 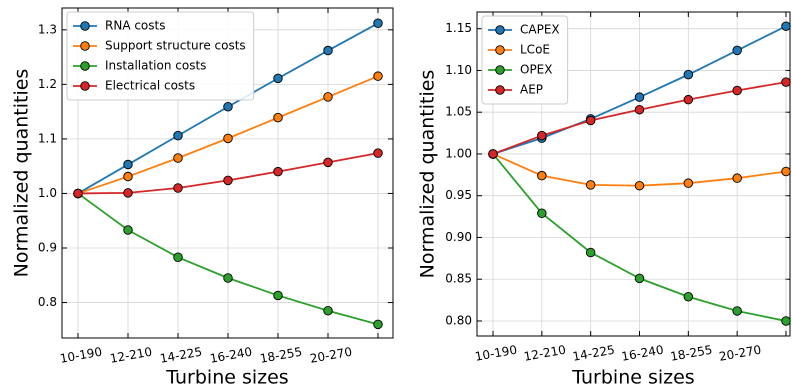 What do you see at coordinates (458, 70) in the screenshot?
I see `y-tick-label: 1.10` at bounding box center [458, 70].